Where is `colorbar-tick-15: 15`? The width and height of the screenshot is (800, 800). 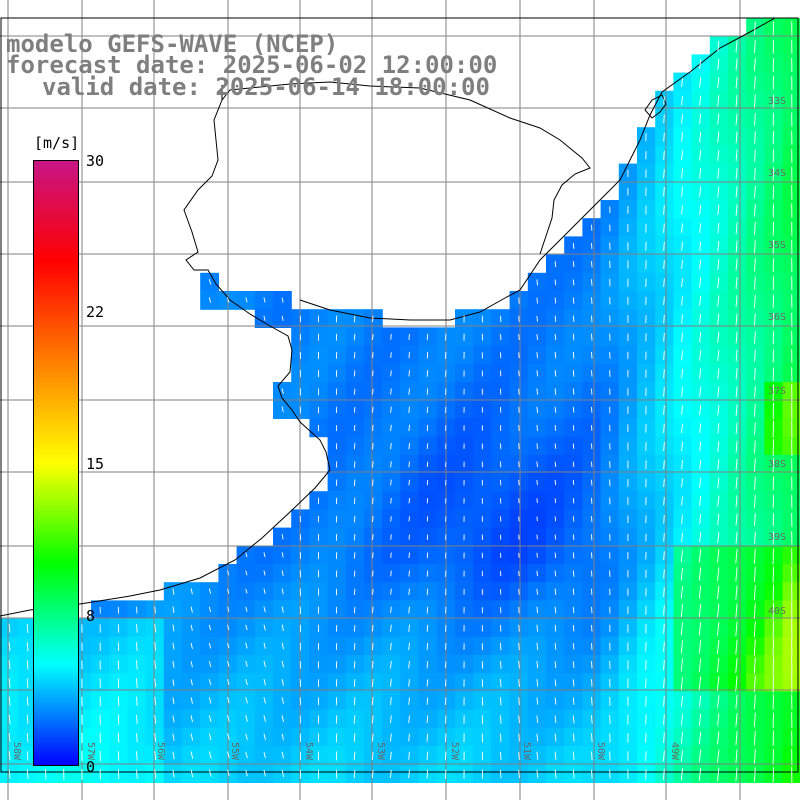 colorbar-tick-15: 15 is located at coordinates (95, 464).